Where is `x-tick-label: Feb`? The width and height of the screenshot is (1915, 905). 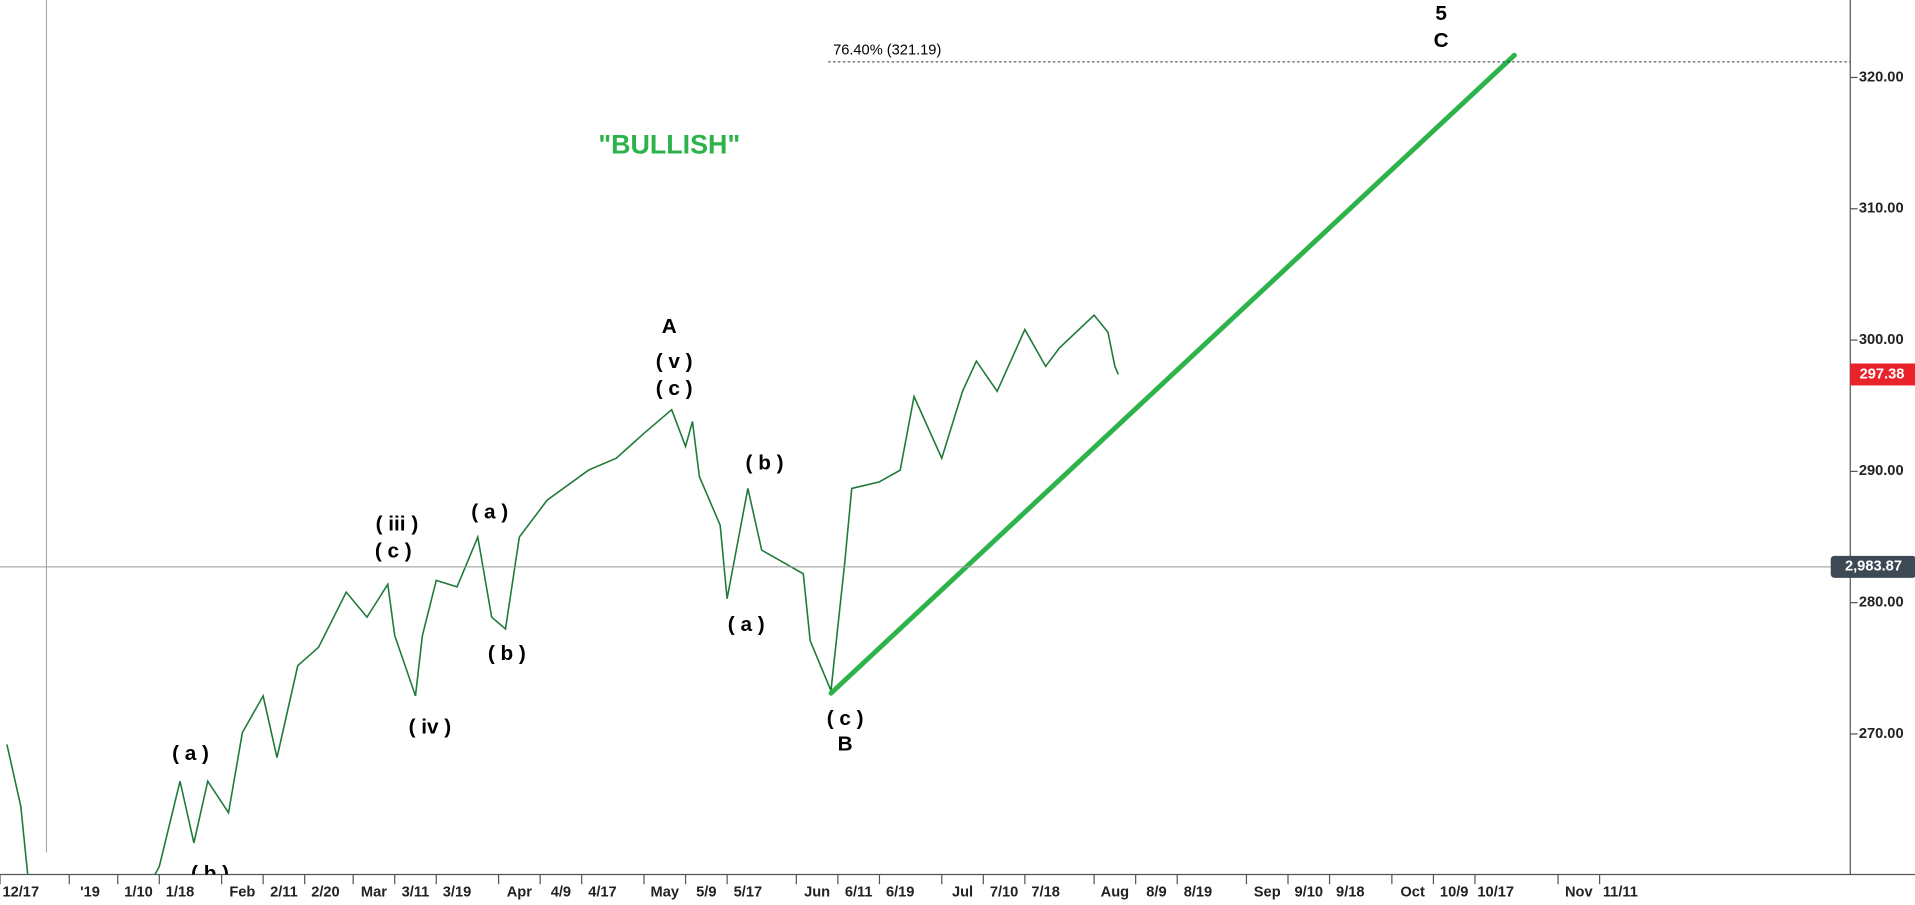
x-tick-label: Feb is located at coordinates (242, 893).